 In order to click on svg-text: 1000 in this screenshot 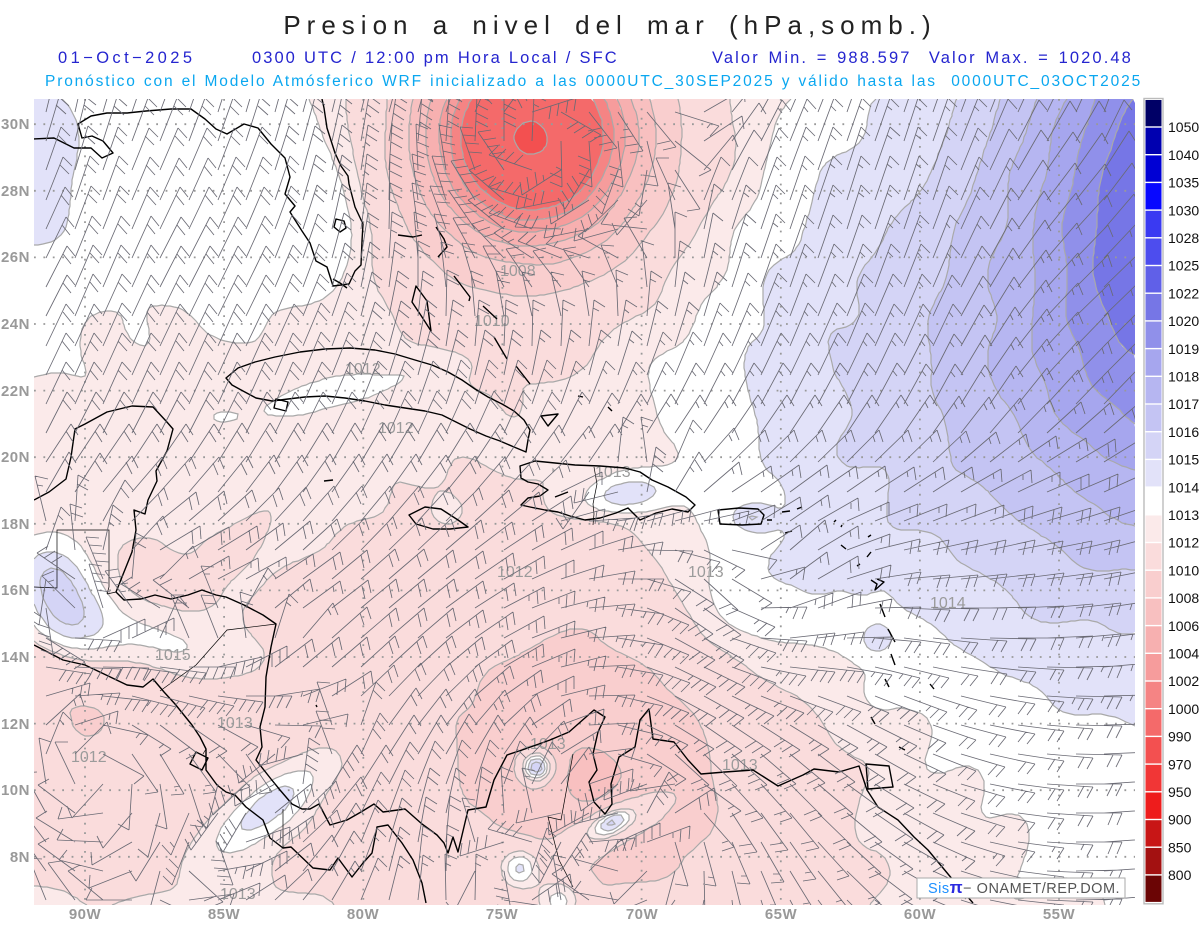, I will do `click(1183, 709)`.